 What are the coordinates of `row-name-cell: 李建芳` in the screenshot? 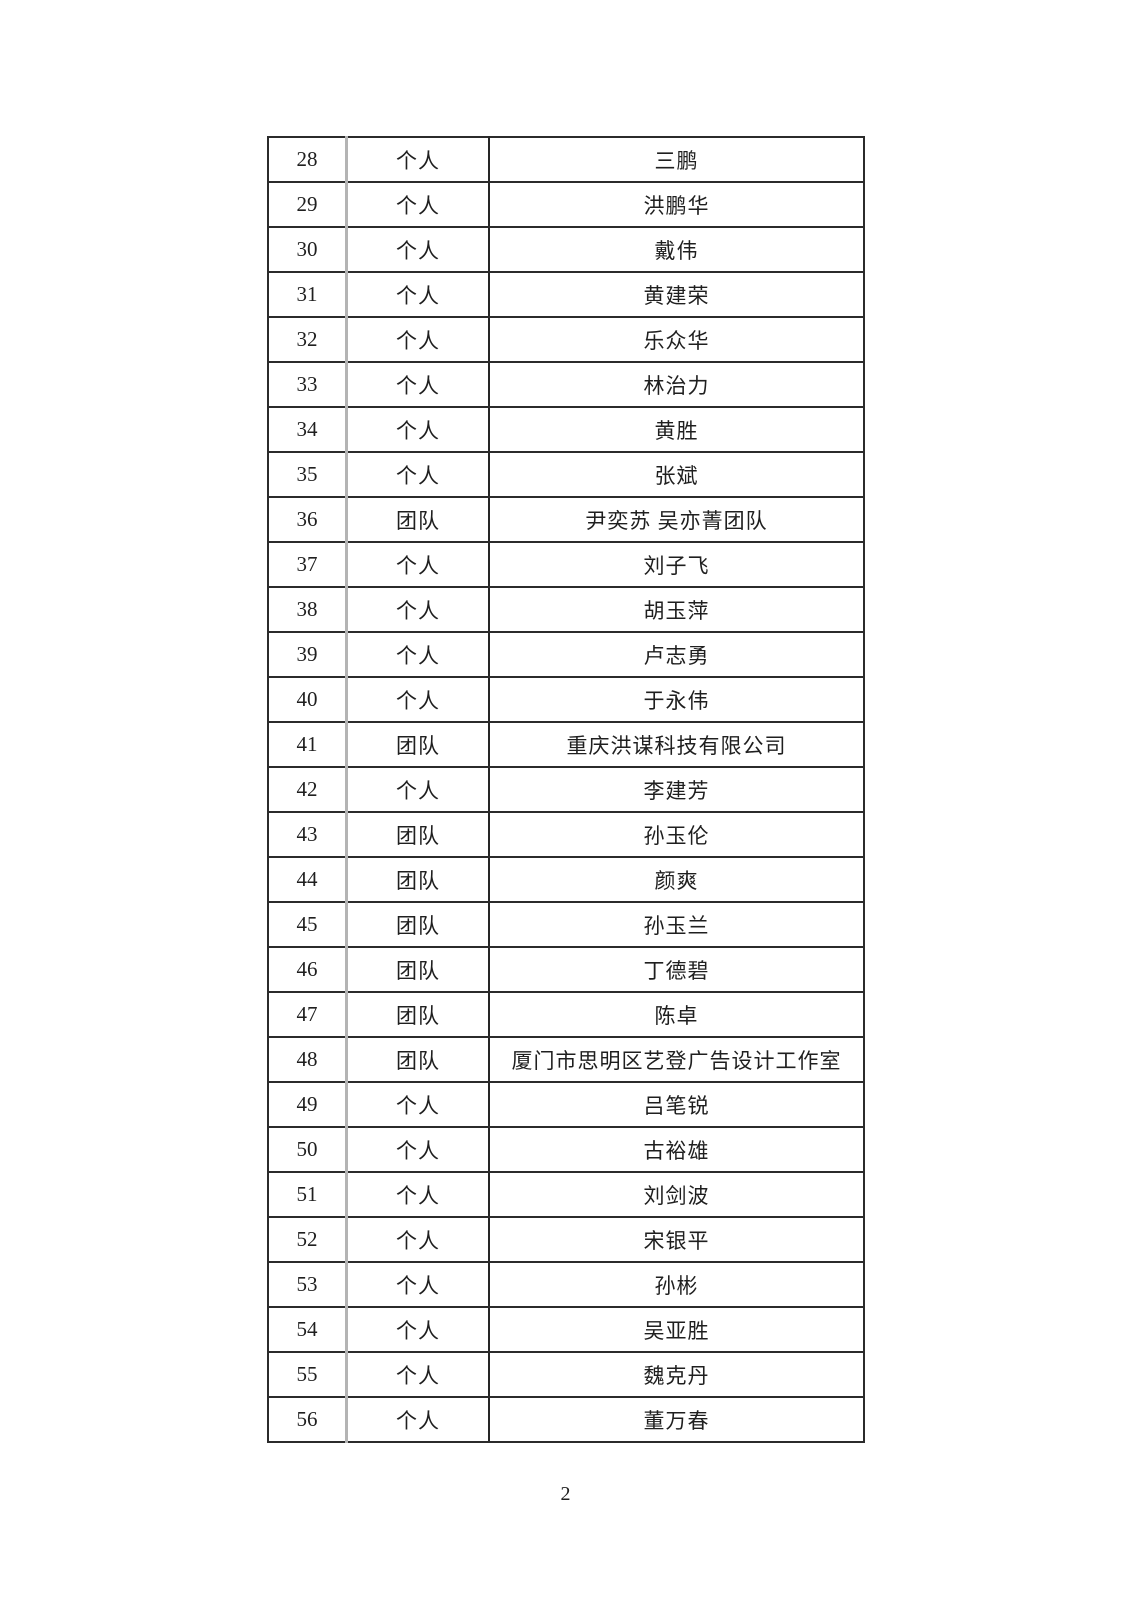 It's located at (676, 789).